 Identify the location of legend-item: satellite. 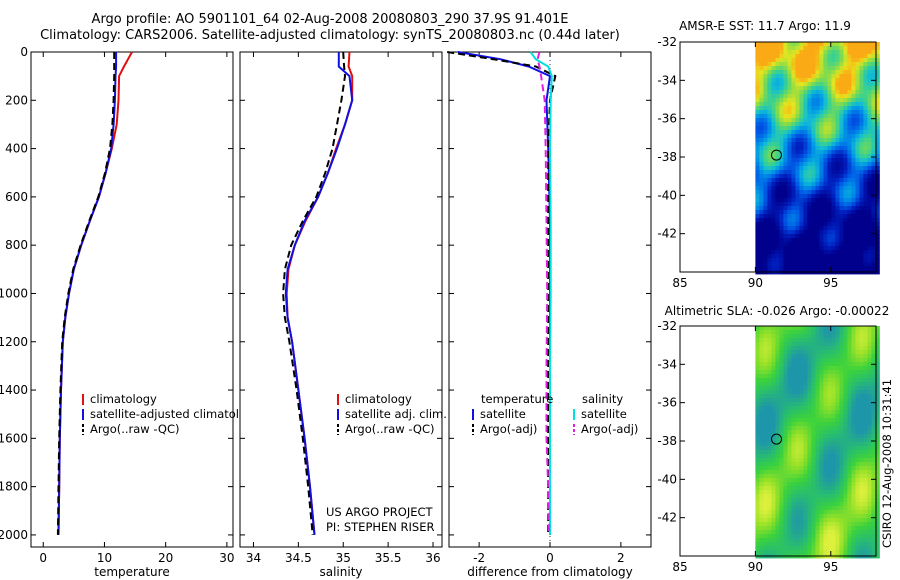
(604, 414).